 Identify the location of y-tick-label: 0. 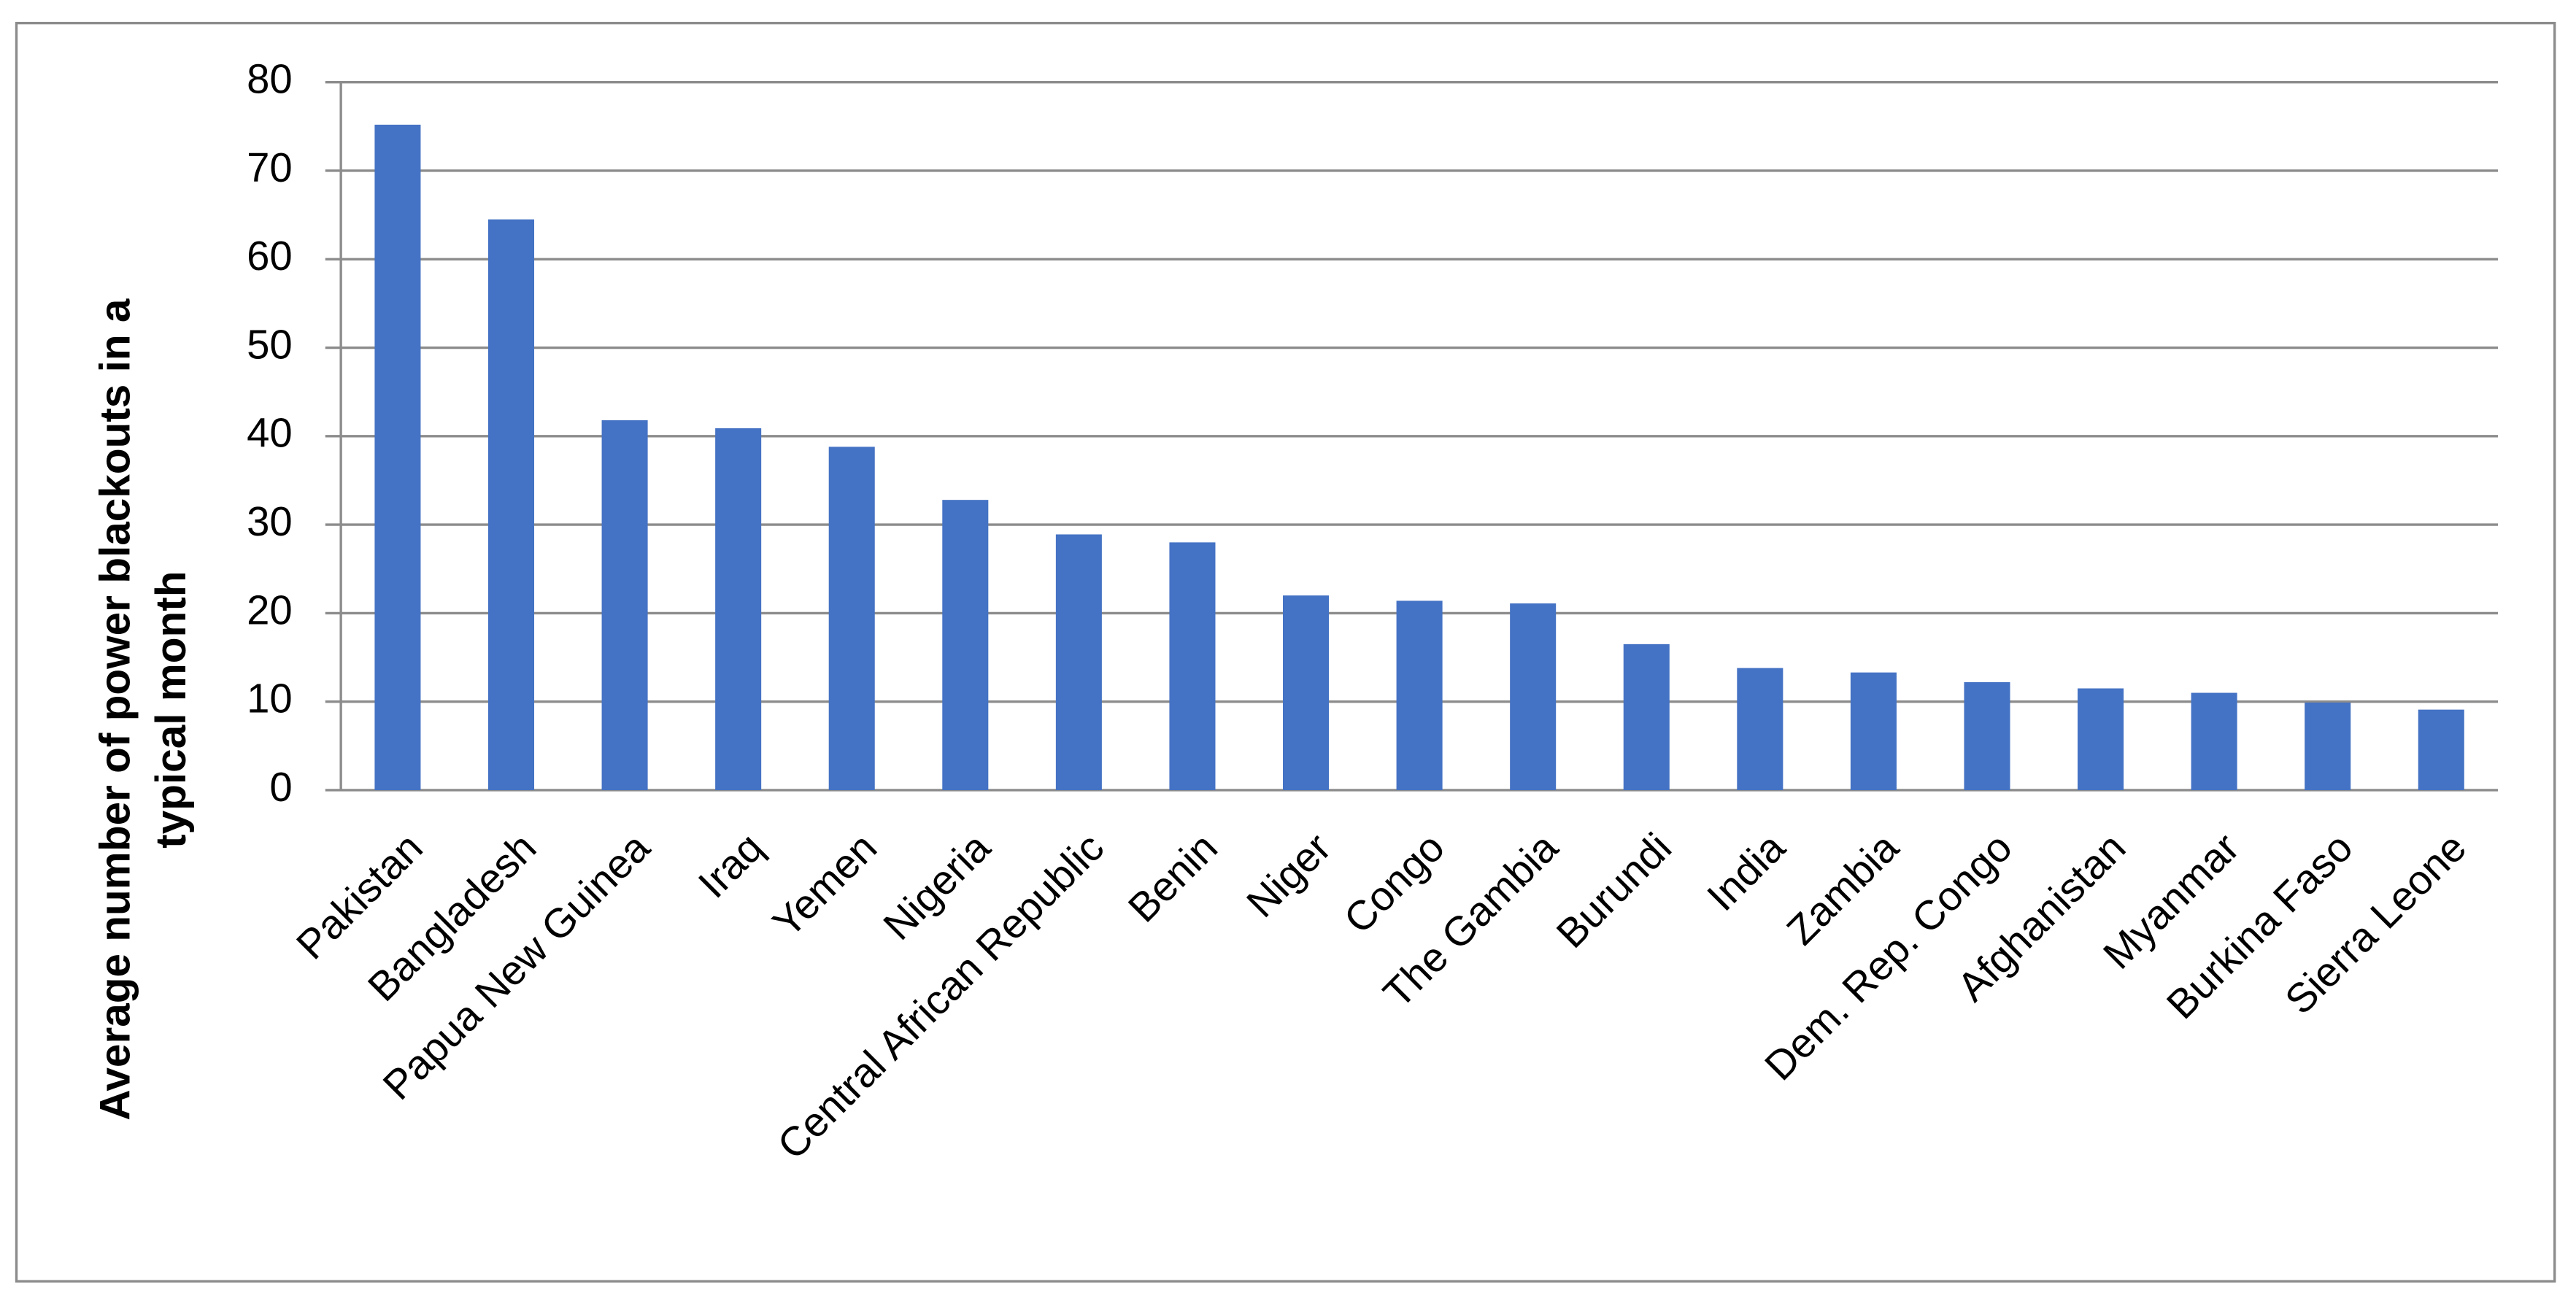
(280, 787).